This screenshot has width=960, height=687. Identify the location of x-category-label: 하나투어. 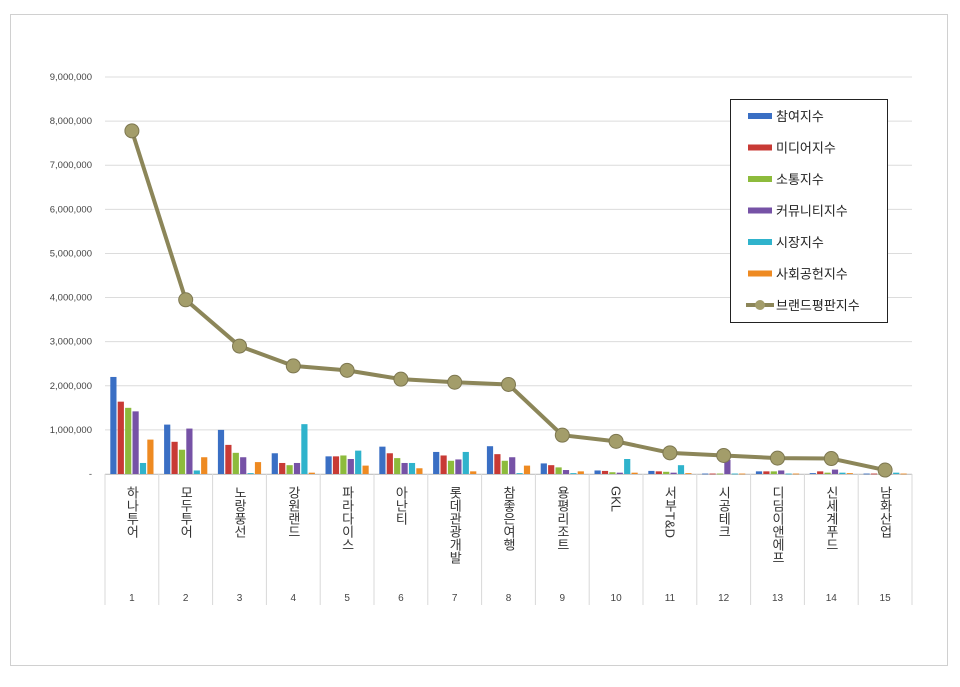
(131, 512).